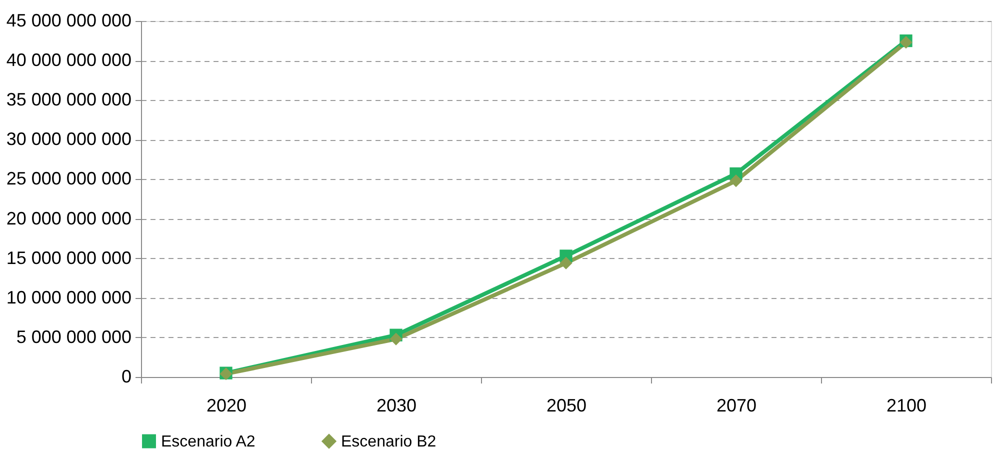 The height and width of the screenshot is (458, 997). I want to click on y-tick-label: 0, so click(126, 376).